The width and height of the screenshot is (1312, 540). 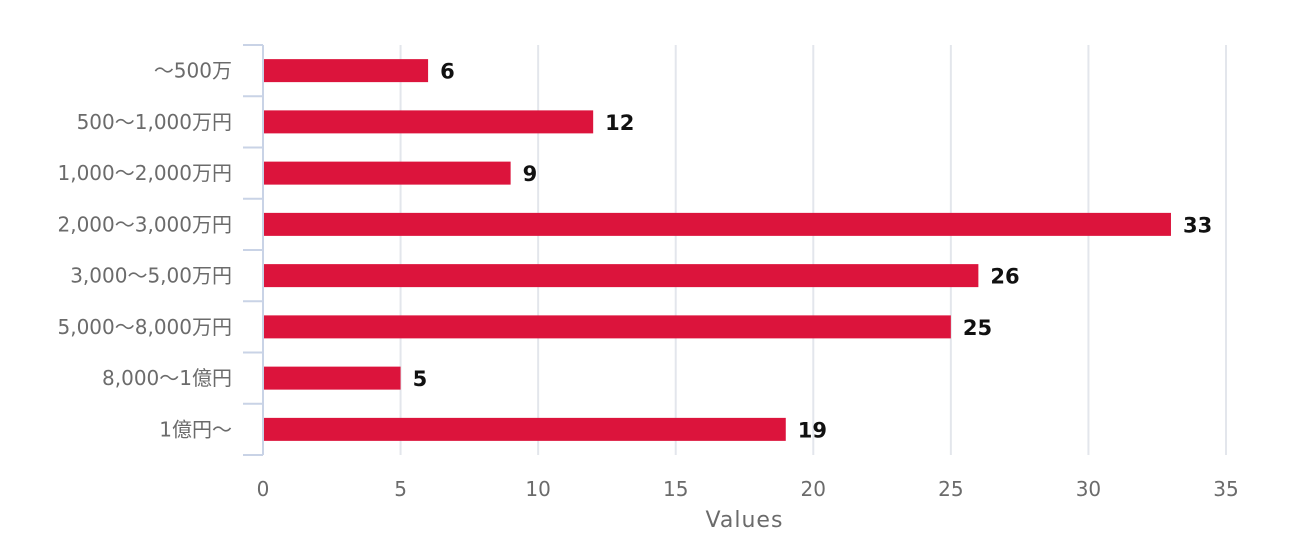 I want to click on data-label: 5, so click(x=420, y=379).